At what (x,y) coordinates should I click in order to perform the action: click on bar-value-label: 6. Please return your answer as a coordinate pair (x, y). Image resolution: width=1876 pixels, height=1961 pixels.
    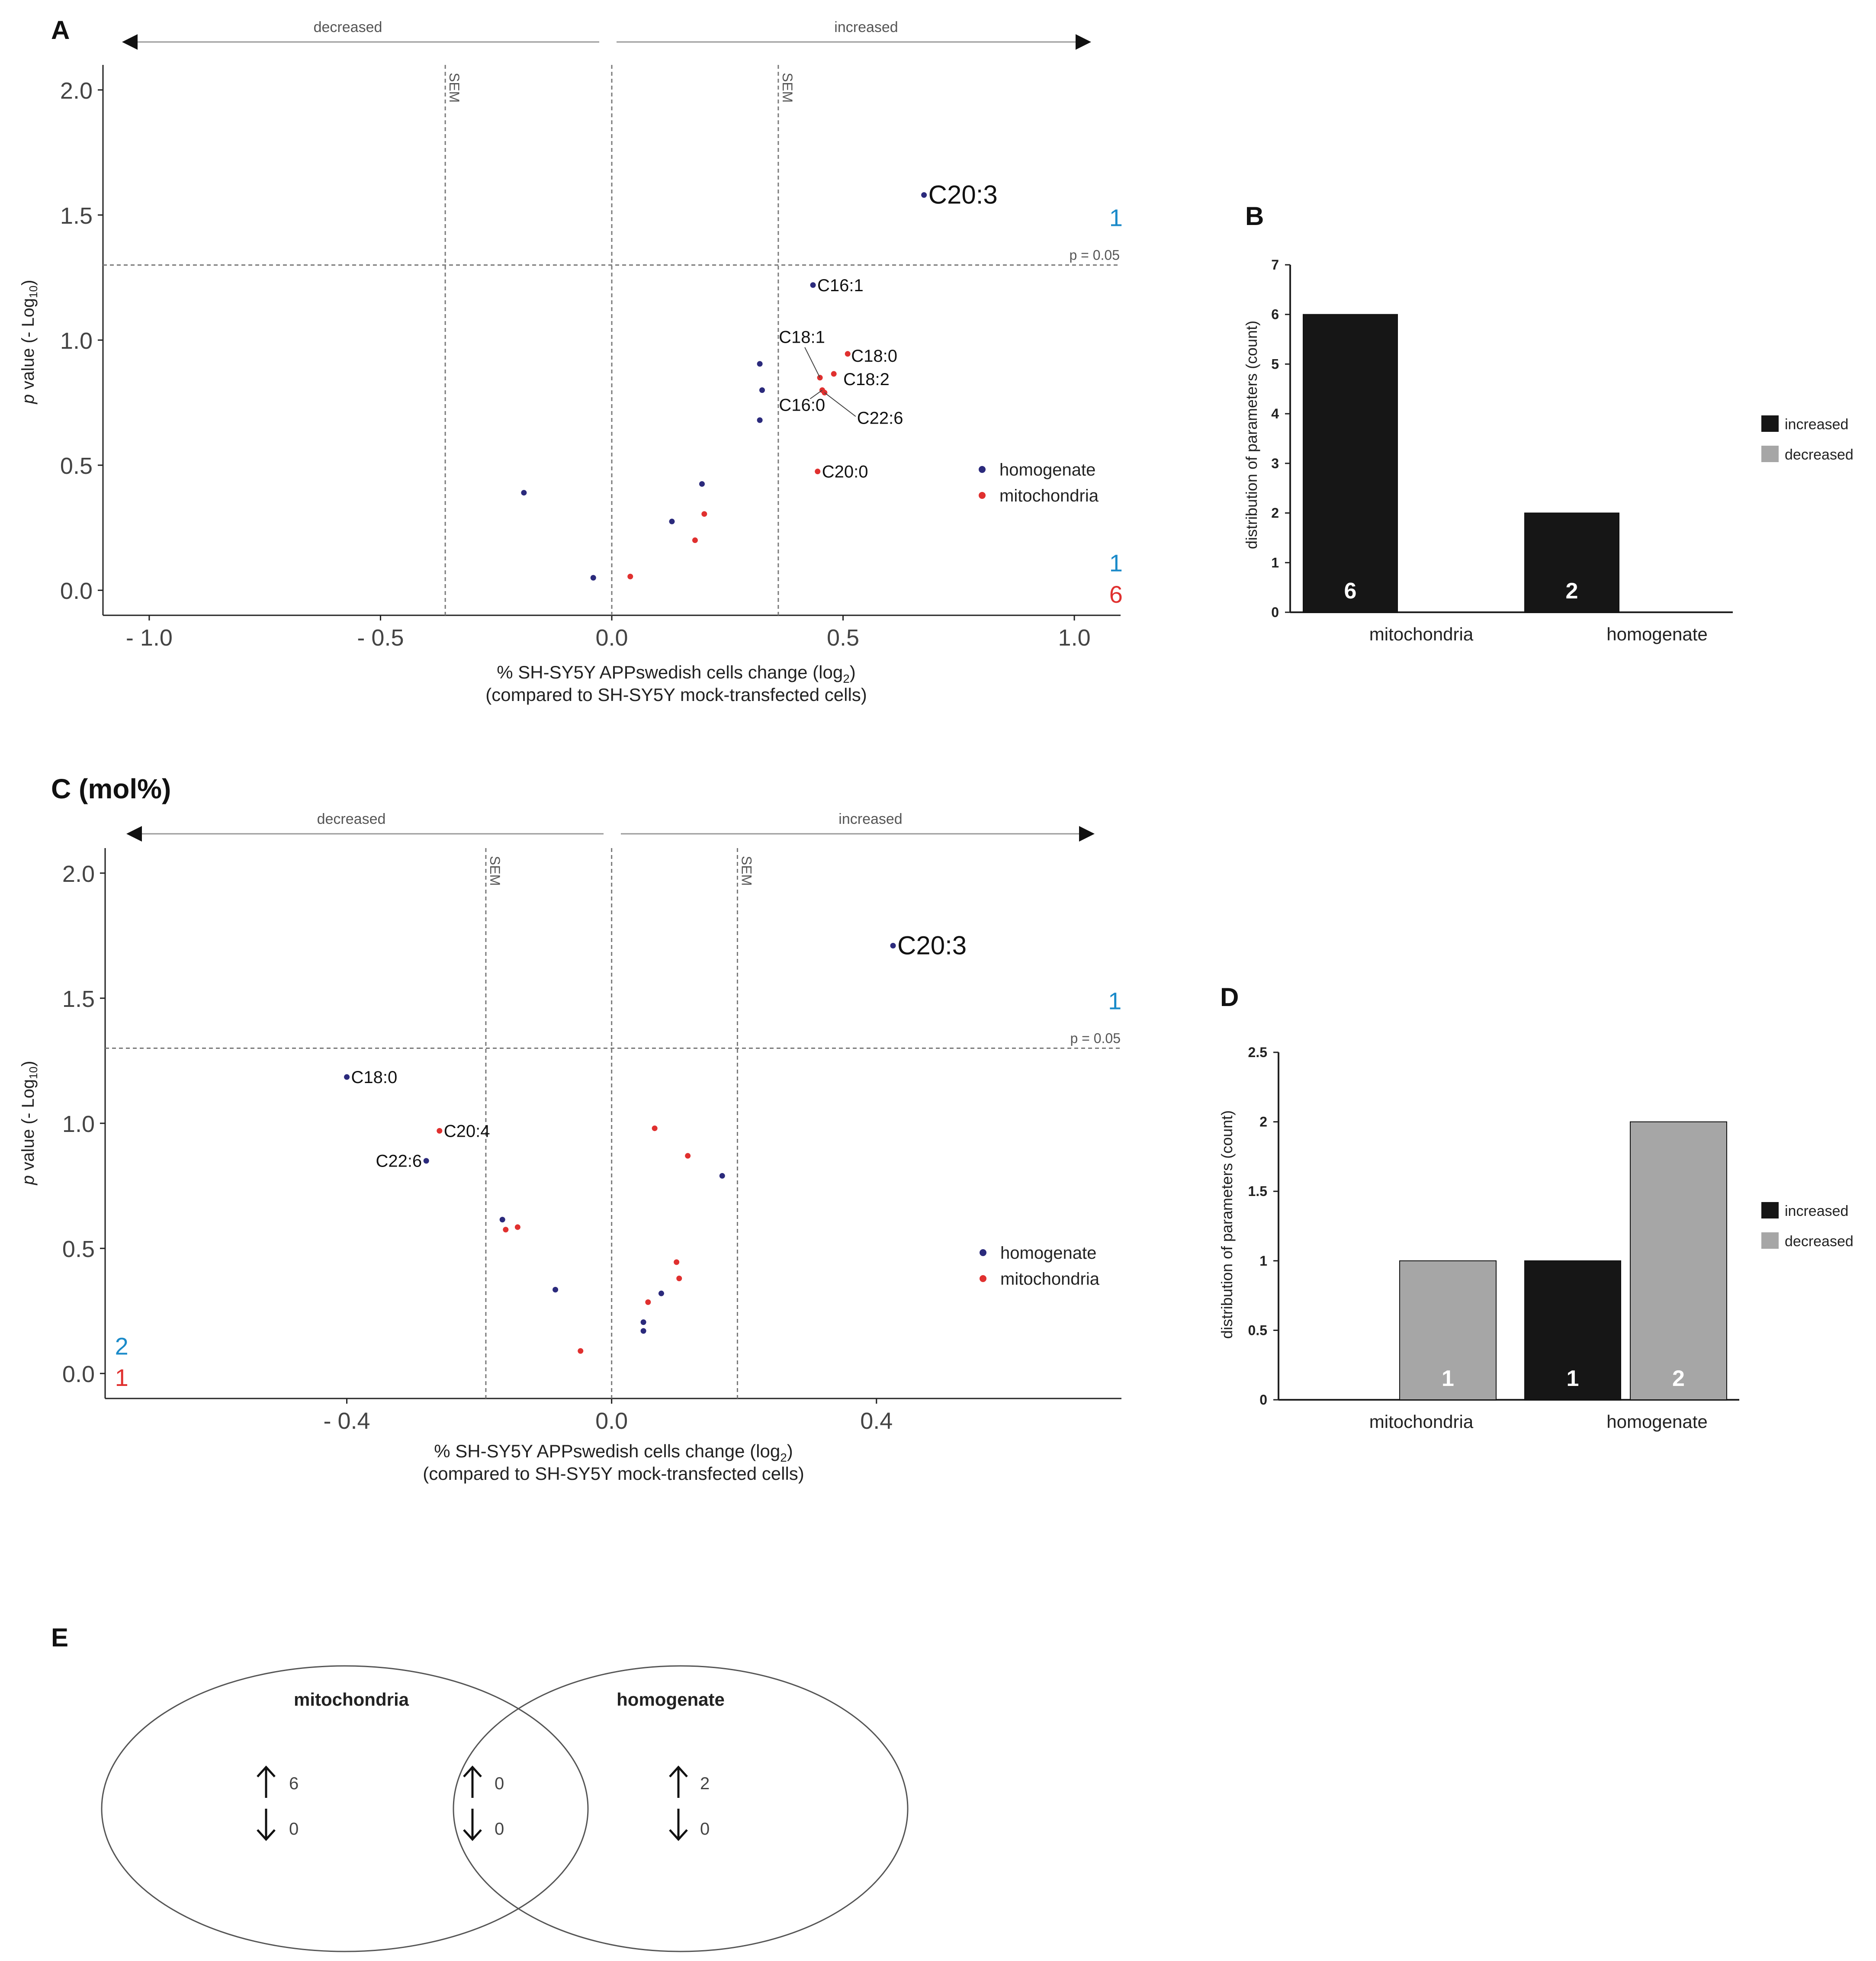
    Looking at the image, I should click on (1351, 591).